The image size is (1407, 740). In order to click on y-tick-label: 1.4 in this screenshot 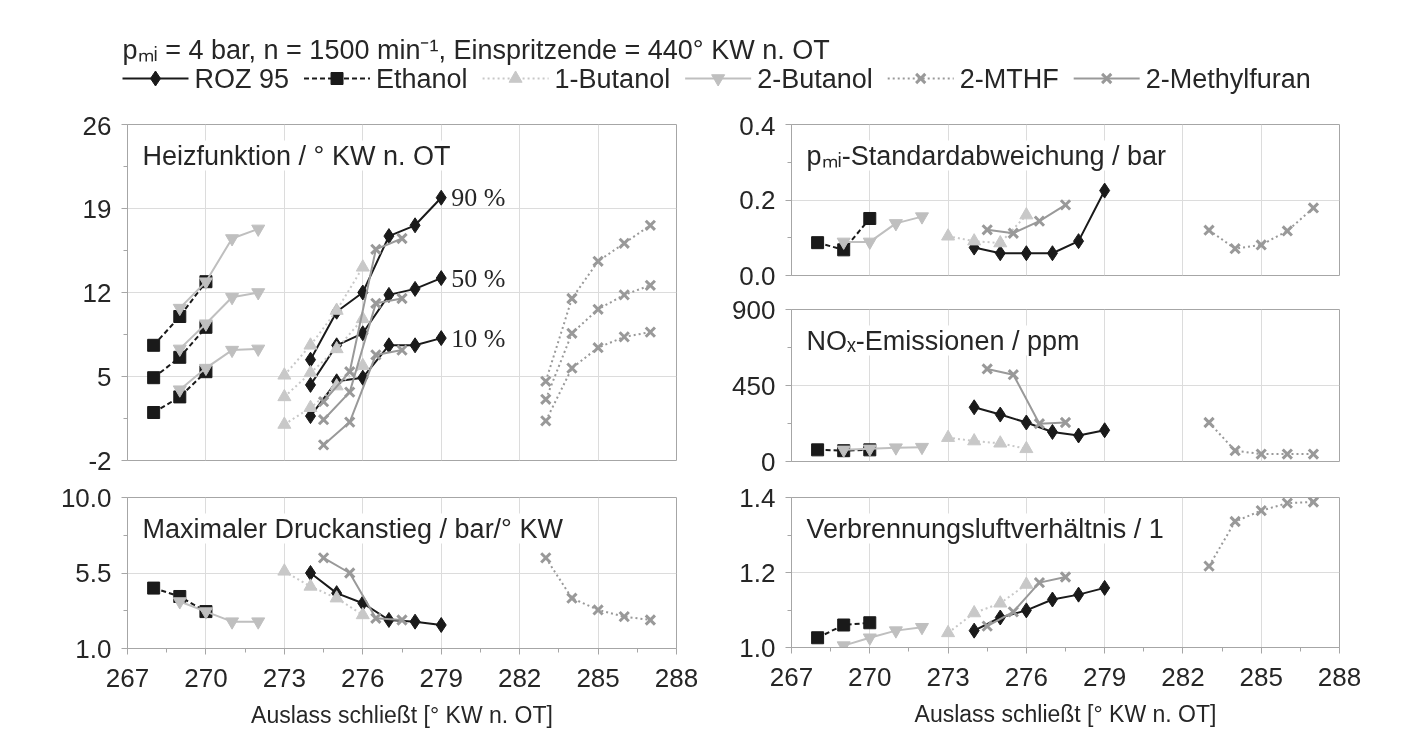, I will do `click(757, 497)`.